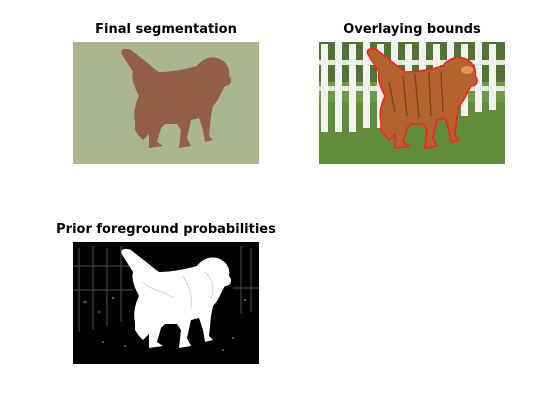 The image size is (560, 420). What do you see at coordinates (166, 229) in the screenshot?
I see `prior-probabilities-title: Prior foreground probabilities` at bounding box center [166, 229].